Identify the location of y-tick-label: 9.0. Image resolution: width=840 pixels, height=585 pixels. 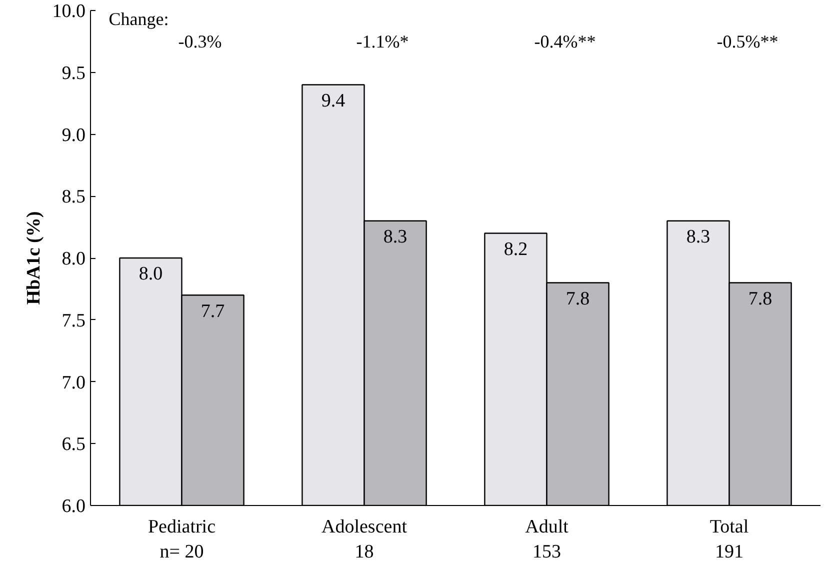
(74, 135).